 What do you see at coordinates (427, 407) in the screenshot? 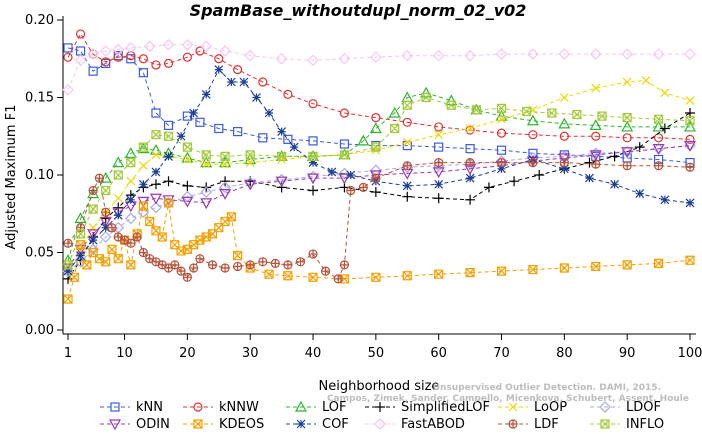
I see `legend-item-simplifiedlof: SimplifiedLOF` at bounding box center [427, 407].